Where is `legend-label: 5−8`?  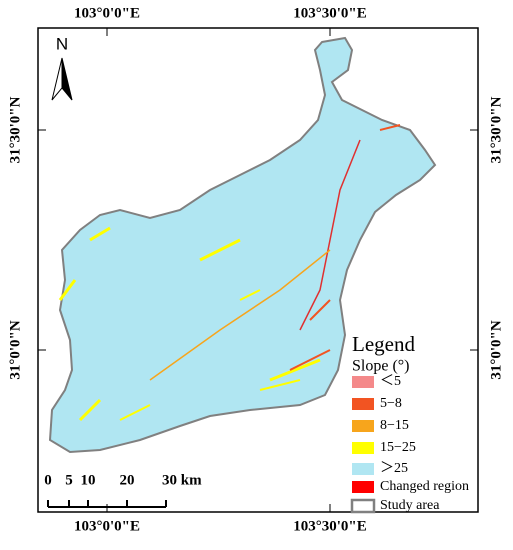 legend-label: 5−8 is located at coordinates (391, 403).